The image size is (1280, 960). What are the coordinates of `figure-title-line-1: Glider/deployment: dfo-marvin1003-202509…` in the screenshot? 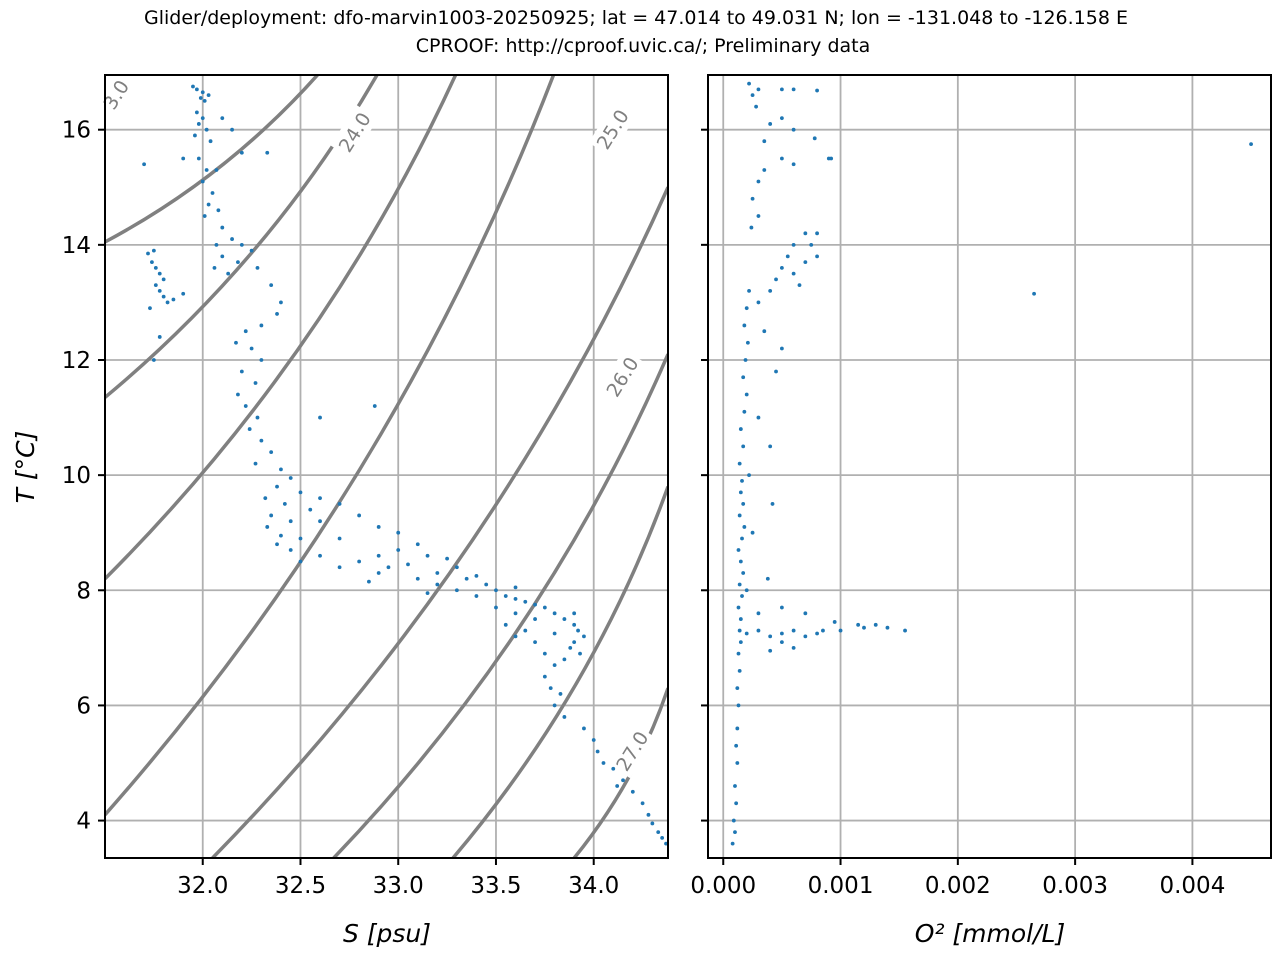 It's located at (636, 18).